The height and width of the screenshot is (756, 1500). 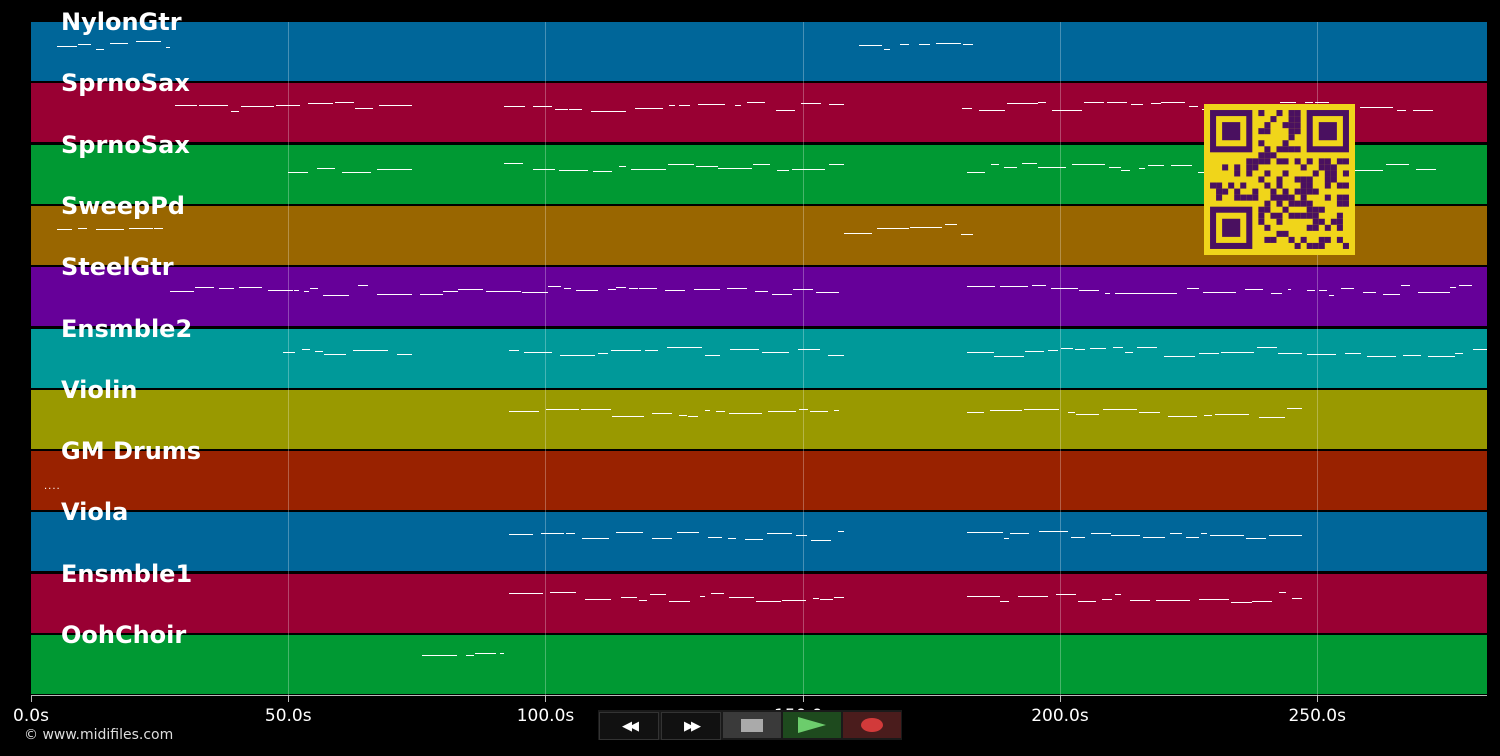 What do you see at coordinates (1317, 716) in the screenshot?
I see `time-tick-label: 250.0s` at bounding box center [1317, 716].